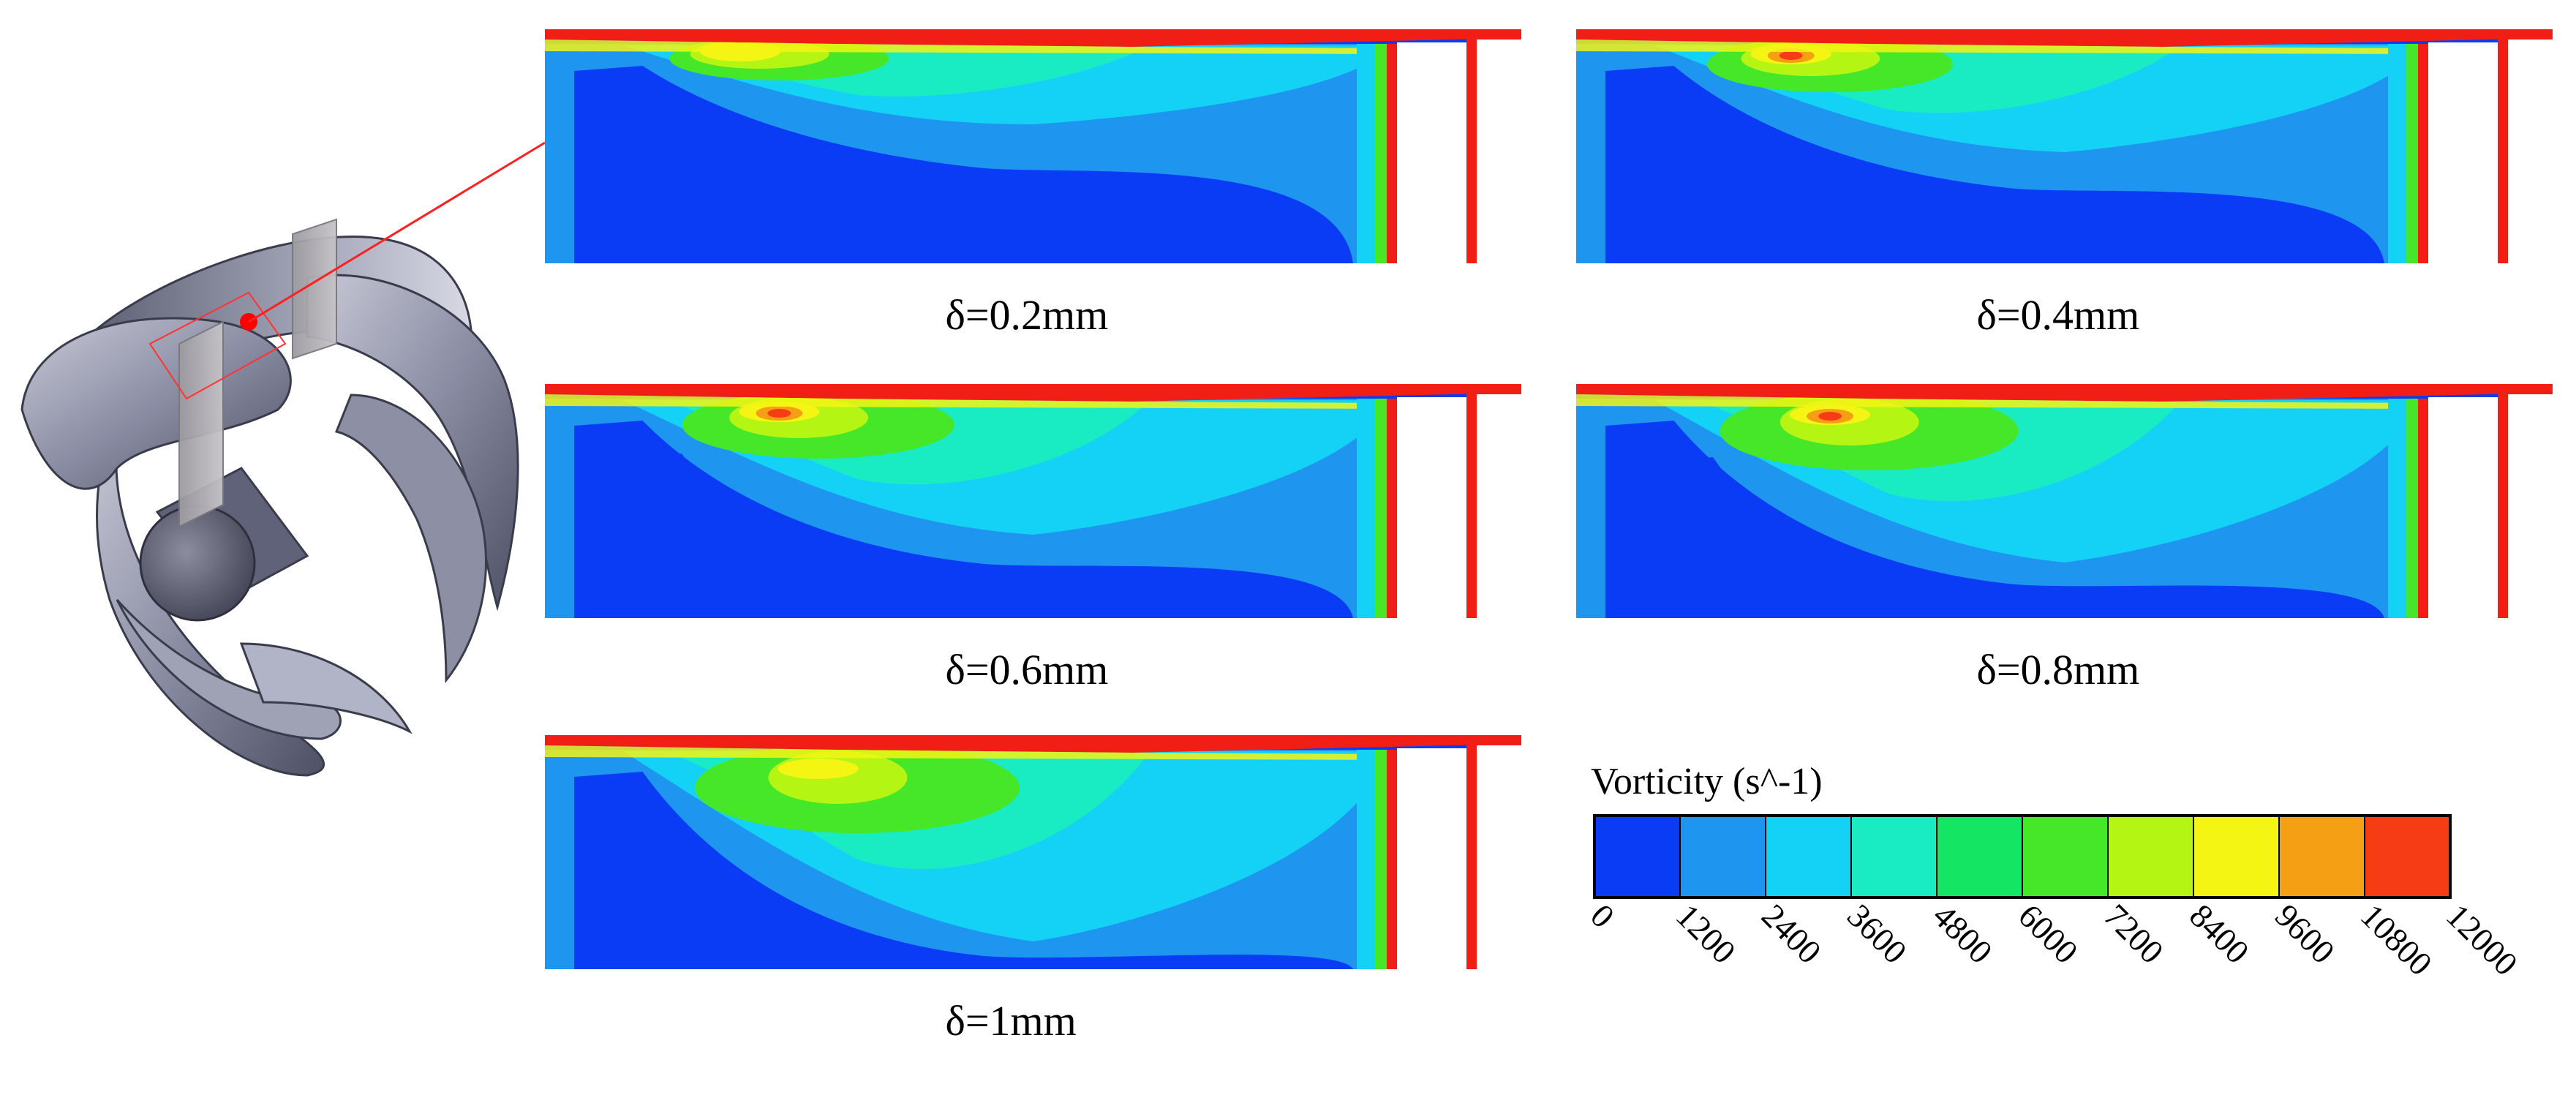 This screenshot has width=2576, height=1095. Describe the element at coordinates (283, 459) in the screenshot. I see `impeller-model` at that location.